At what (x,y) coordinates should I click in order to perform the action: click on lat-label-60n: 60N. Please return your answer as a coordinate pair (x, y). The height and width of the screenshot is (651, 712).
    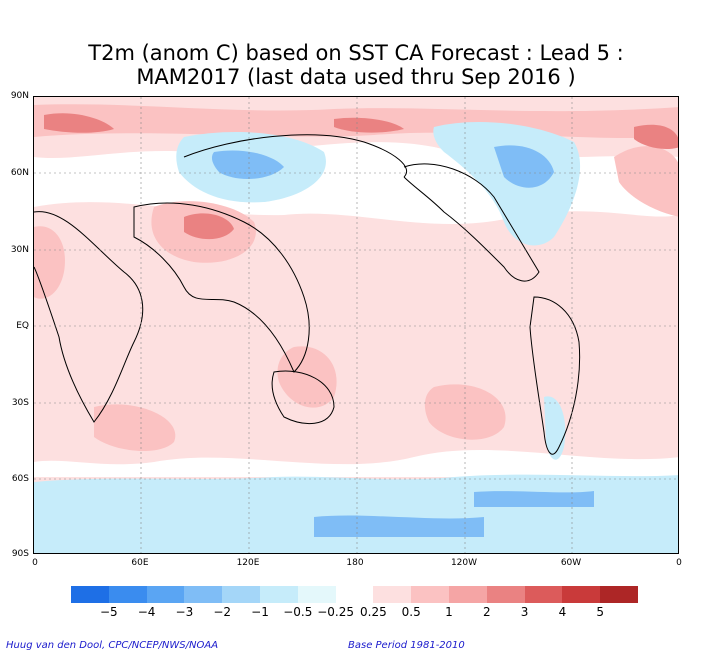
    Looking at the image, I should click on (19, 173).